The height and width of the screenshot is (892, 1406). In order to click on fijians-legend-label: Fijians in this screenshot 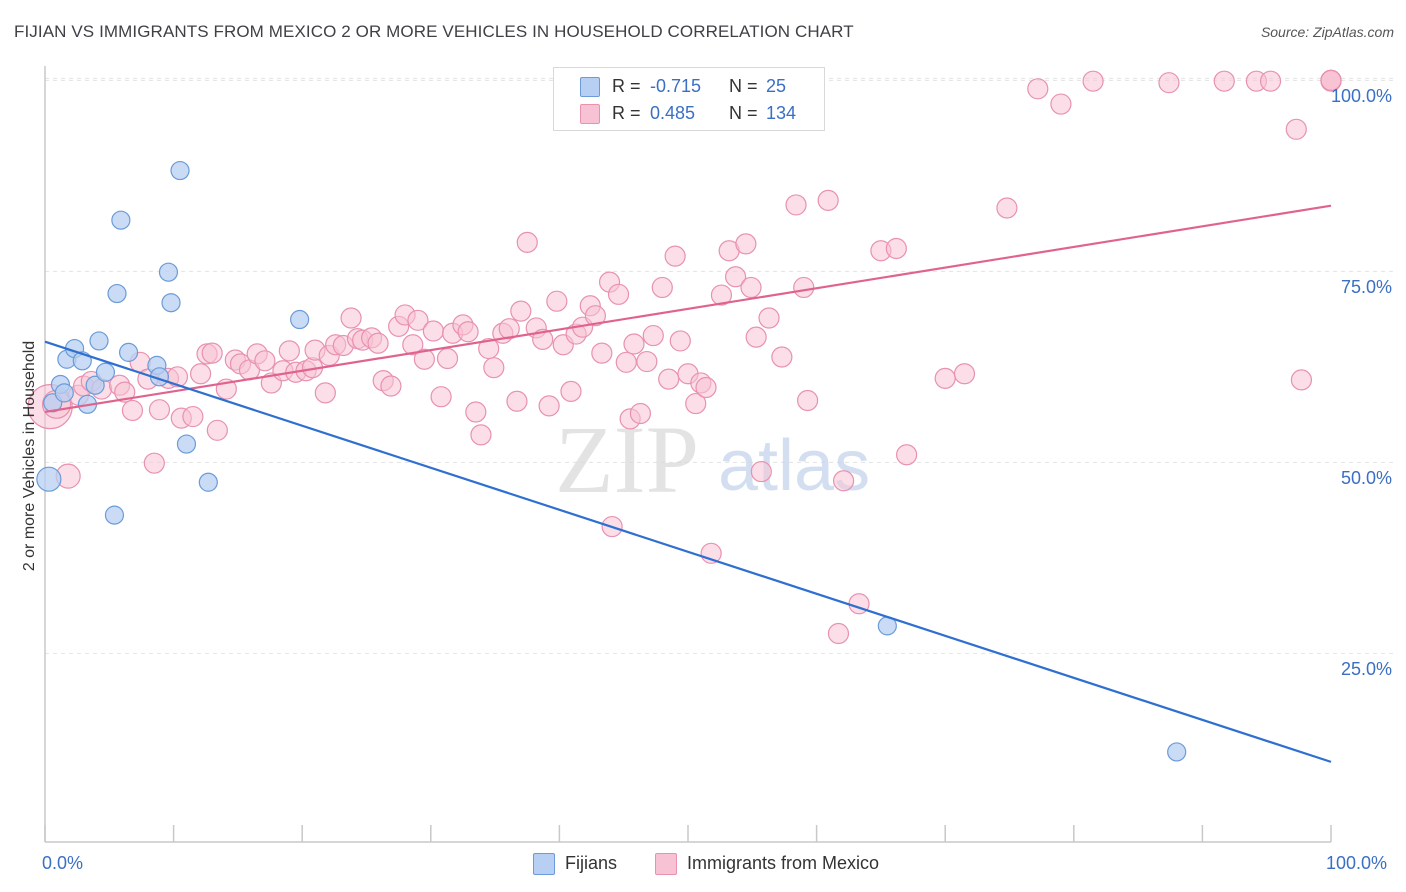, I will do `click(591, 863)`.